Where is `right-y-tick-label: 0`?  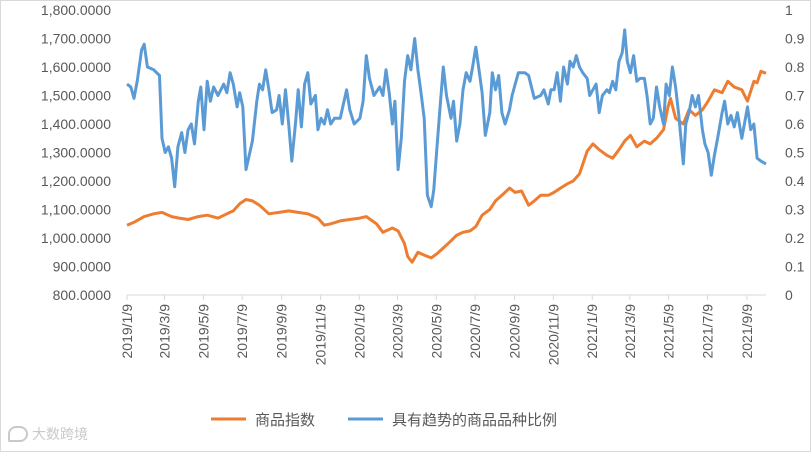 right-y-tick-label: 0 is located at coordinates (789, 295).